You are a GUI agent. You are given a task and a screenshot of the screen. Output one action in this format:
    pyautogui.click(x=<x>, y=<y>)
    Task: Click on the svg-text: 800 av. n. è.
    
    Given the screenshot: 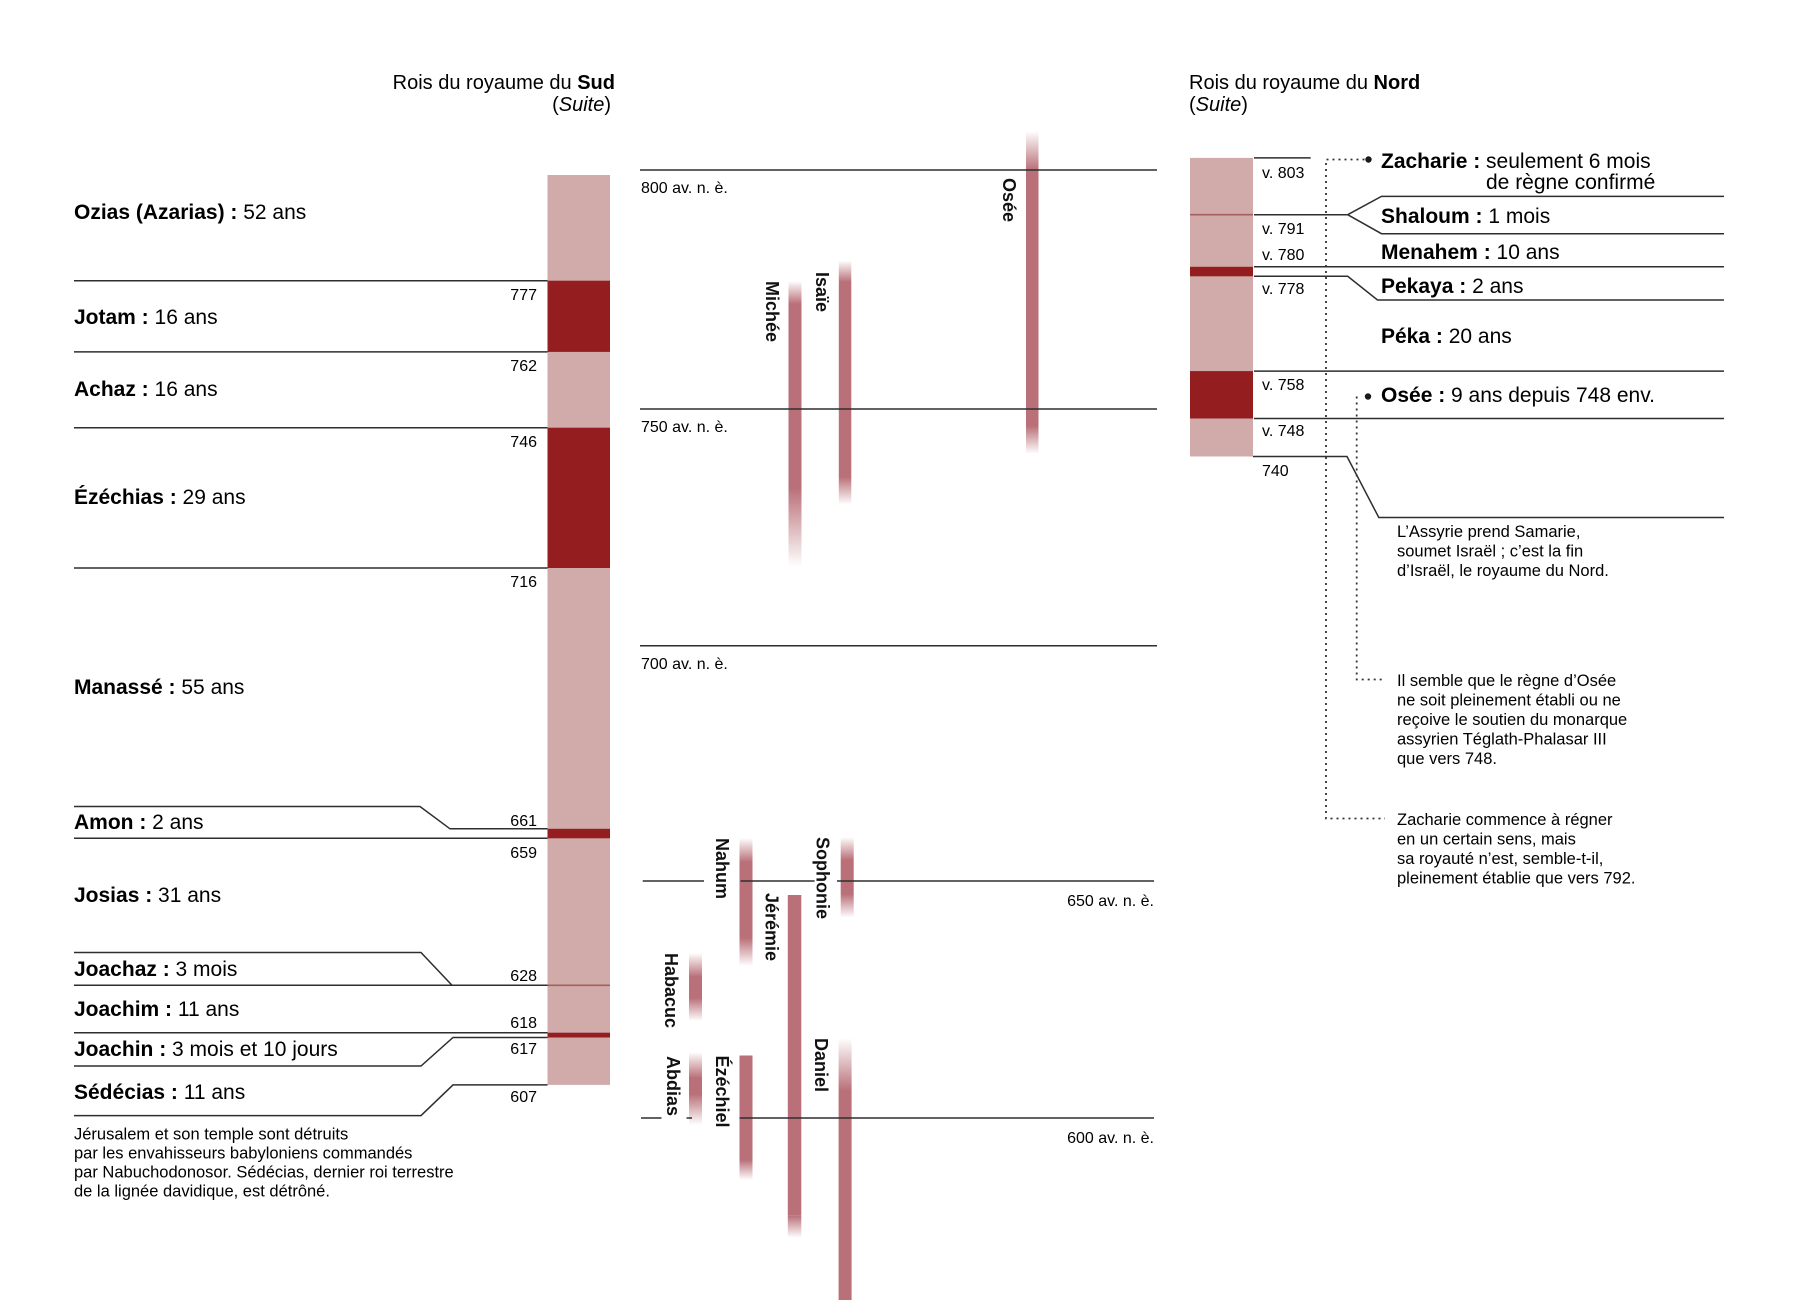 What is the action you would take?
    pyautogui.click(x=684, y=188)
    